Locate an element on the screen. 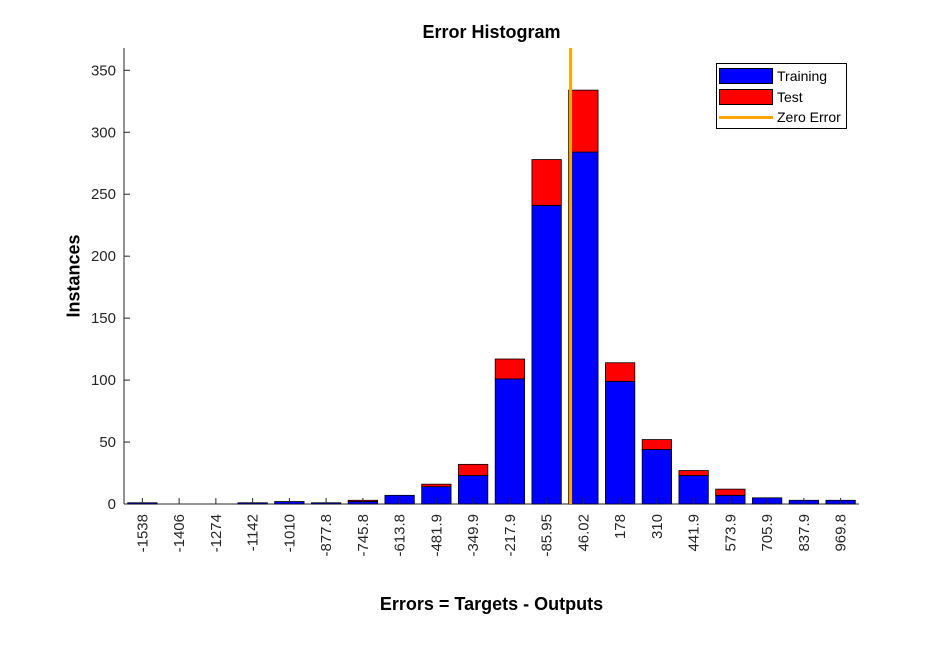 Image resolution: width=952 pixels, height=655 pixels. y-tick-label: 200 is located at coordinates (103, 256).